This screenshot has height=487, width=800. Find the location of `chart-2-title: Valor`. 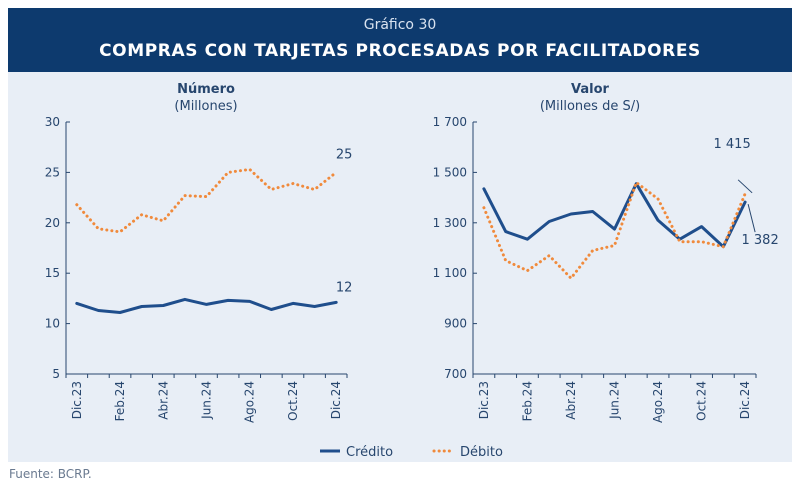

chart-2-title: Valor is located at coordinates (590, 89).